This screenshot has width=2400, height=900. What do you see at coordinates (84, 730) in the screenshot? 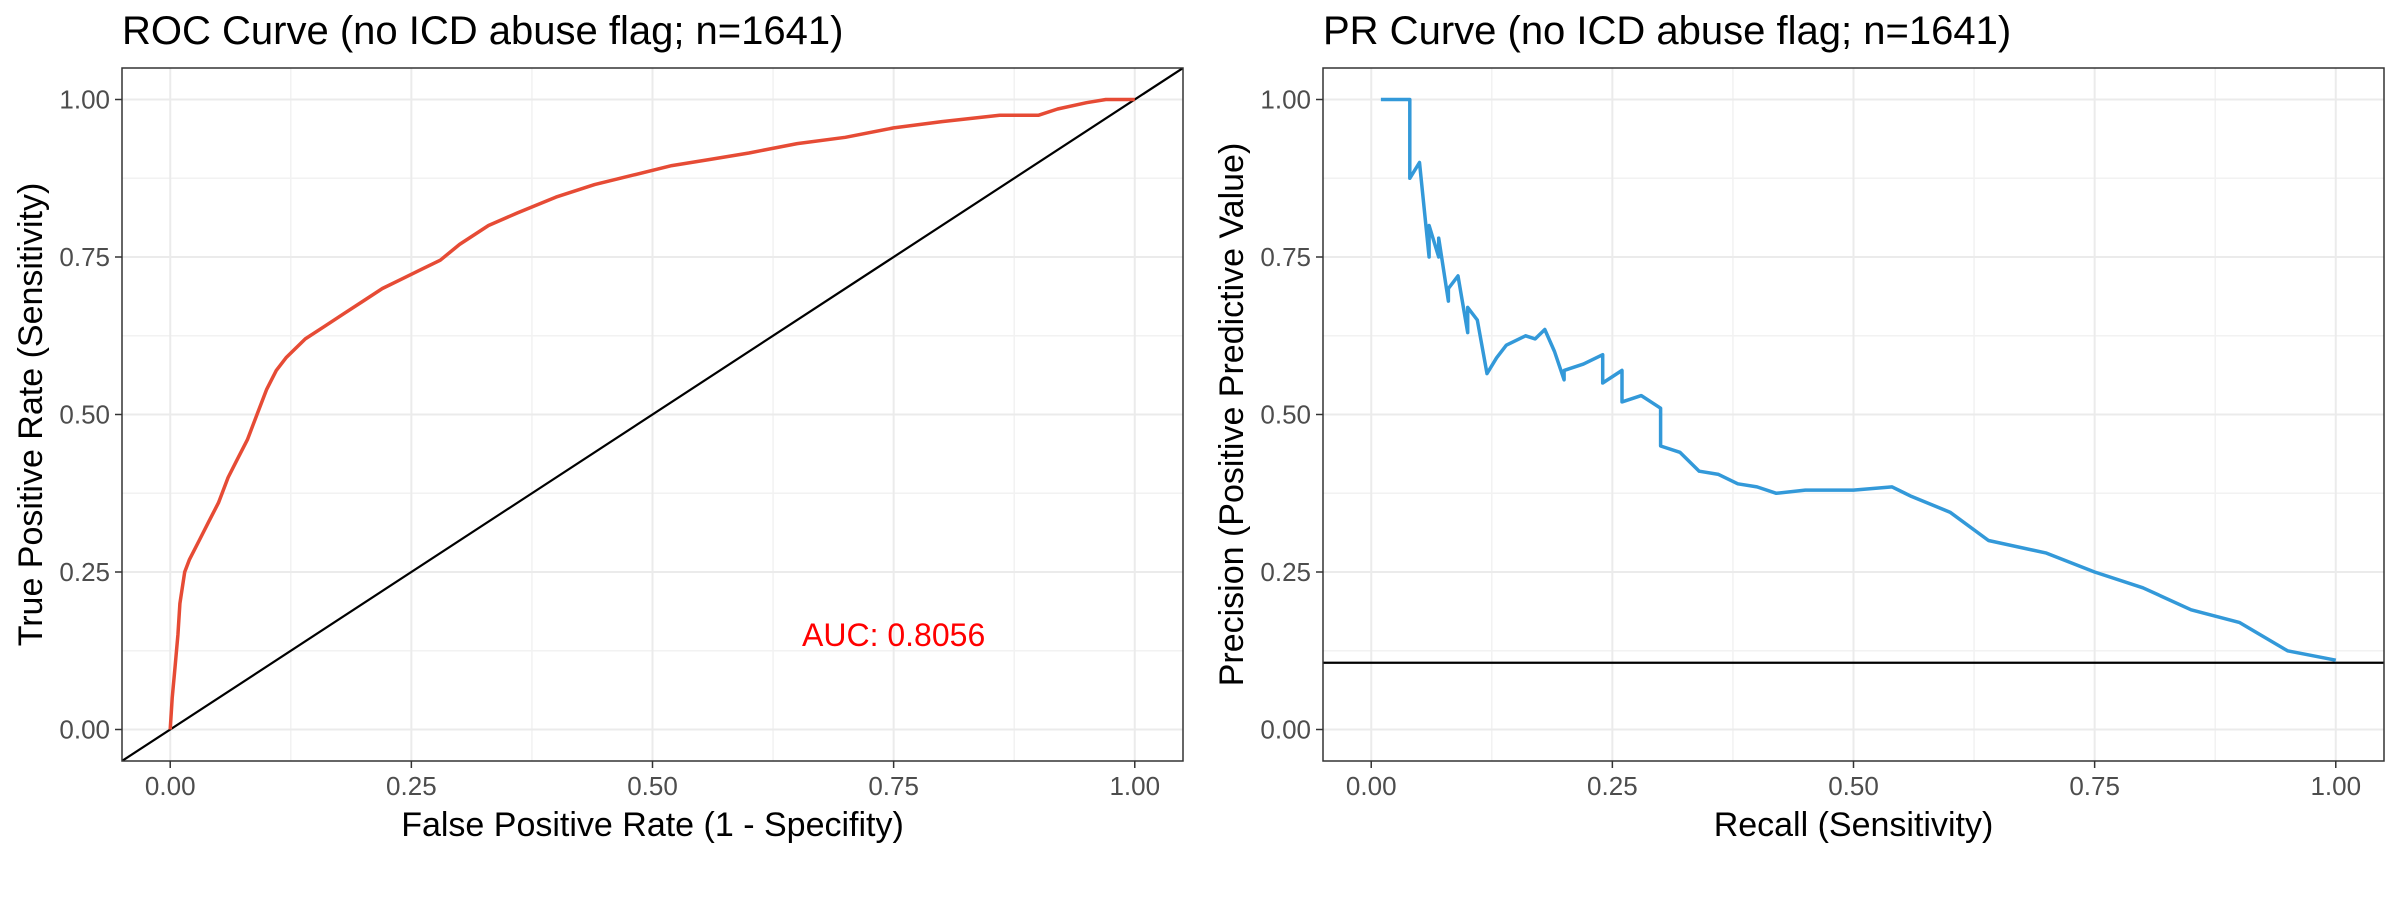
I see `roc-y-tick-label: 0.00` at bounding box center [84, 730].